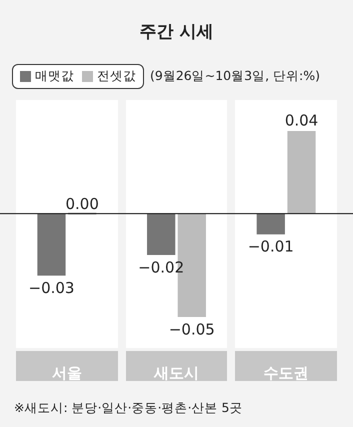  I want to click on legend-label: 매맷값, so click(54, 76).